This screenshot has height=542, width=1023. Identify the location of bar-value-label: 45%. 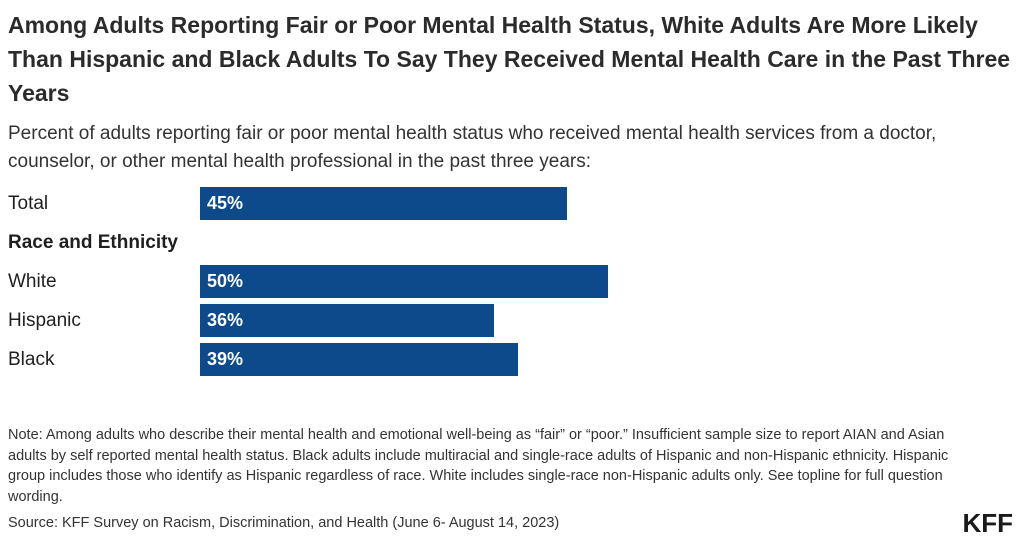
(225, 203).